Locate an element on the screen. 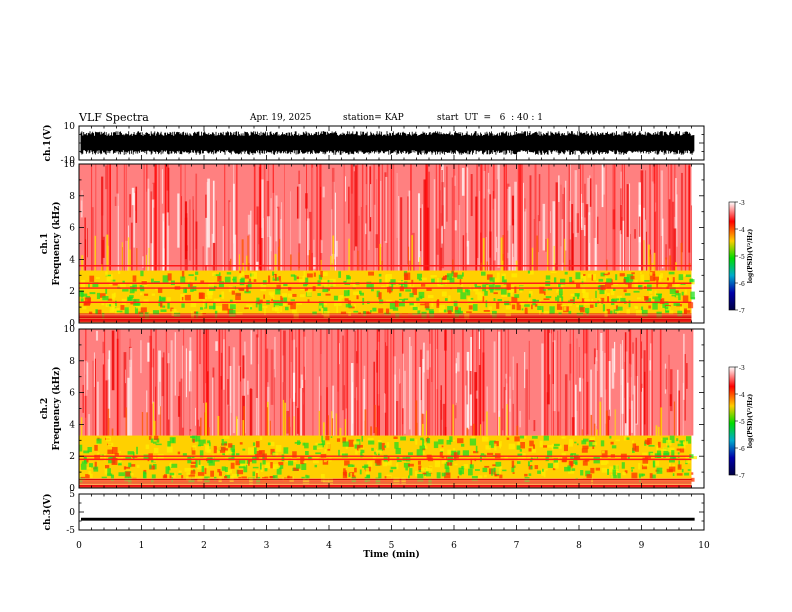 This screenshot has width=792, height=612. x-tick-0: 0 is located at coordinates (79, 546).